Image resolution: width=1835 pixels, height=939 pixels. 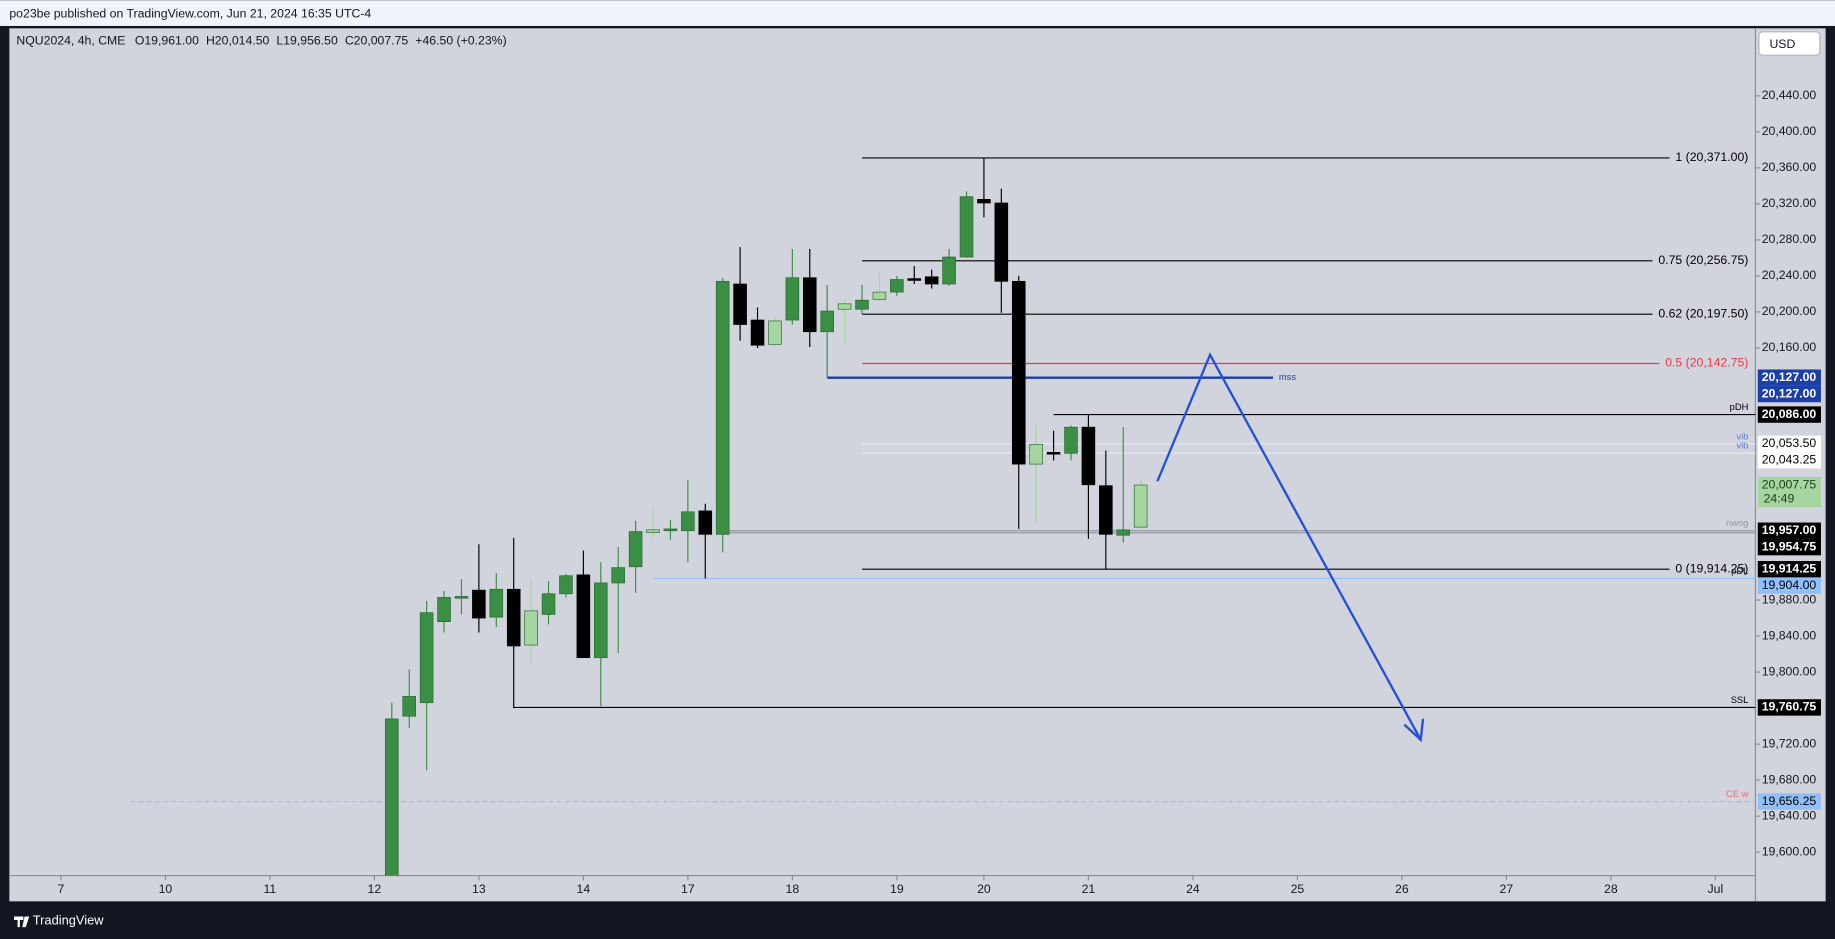 What do you see at coordinates (1789, 851) in the screenshot?
I see `y-tick-label: 19,600.00` at bounding box center [1789, 851].